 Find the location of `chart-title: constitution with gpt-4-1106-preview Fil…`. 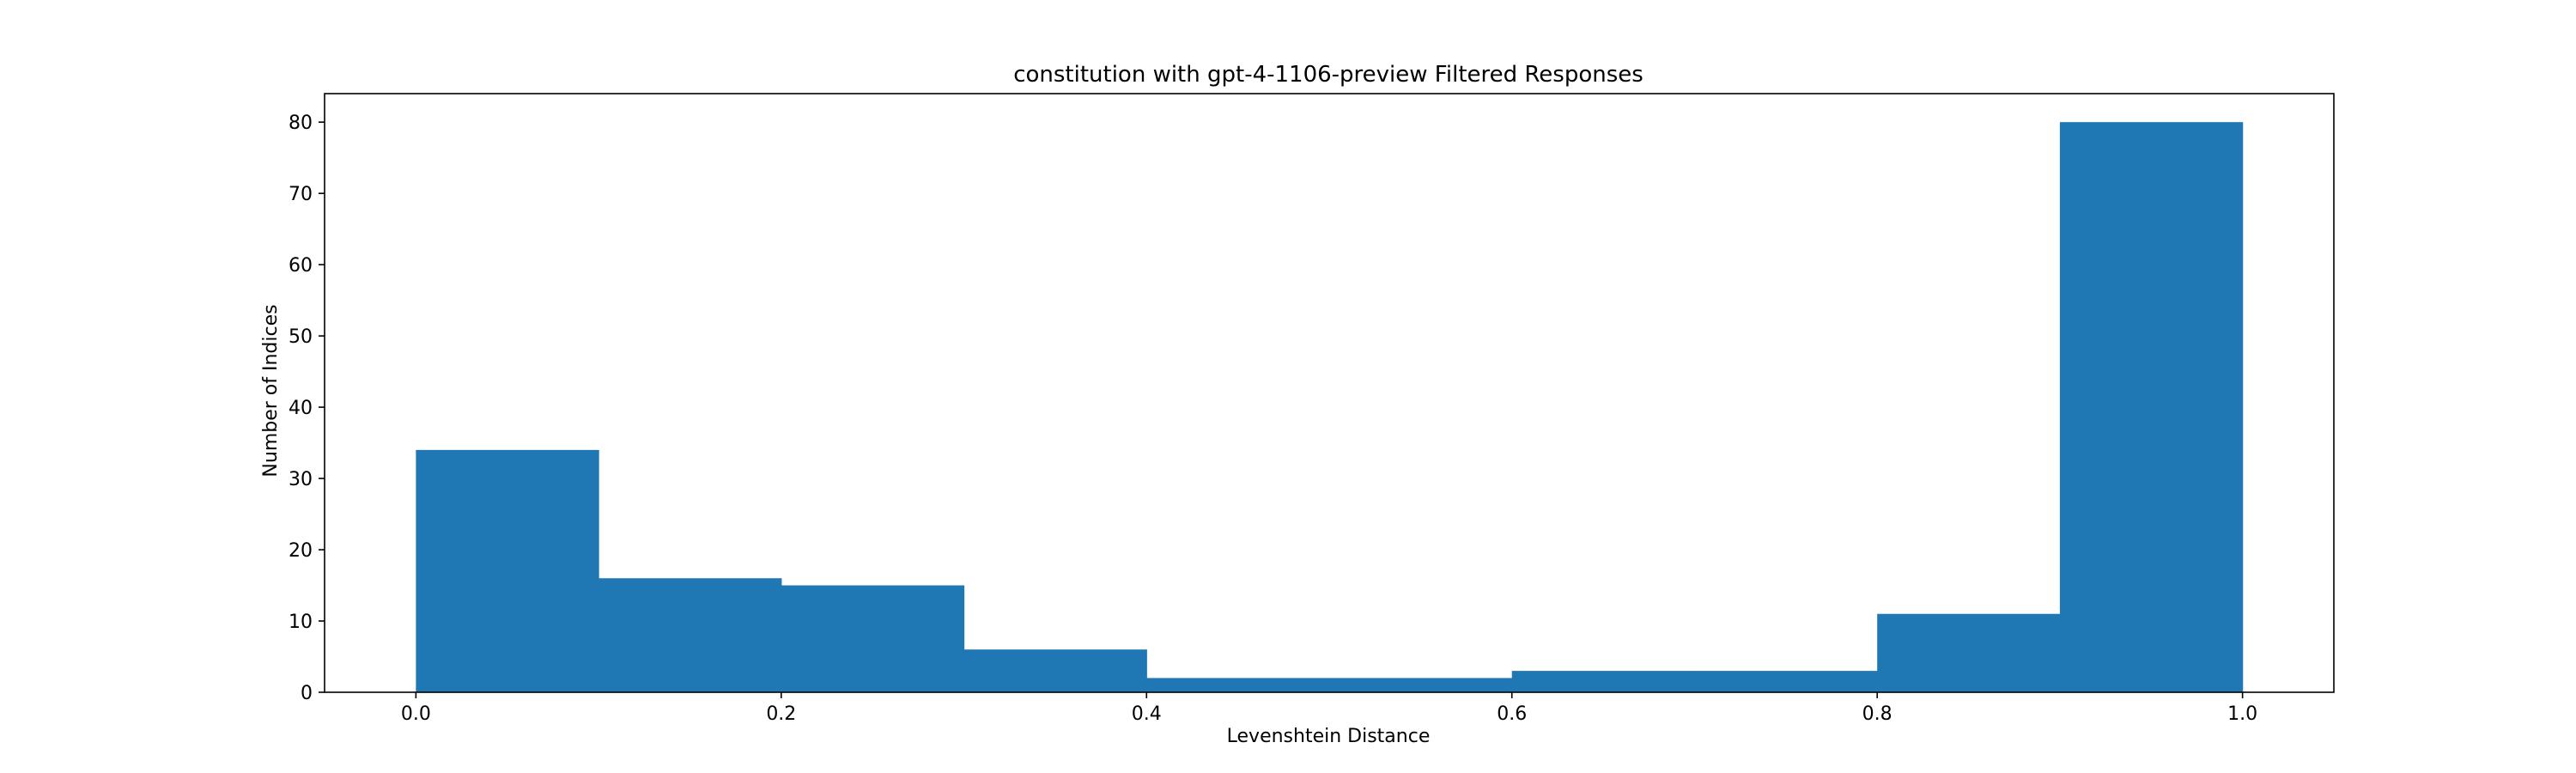

chart-title: constitution with gpt-4-1106-preview Fil… is located at coordinates (1328, 75).